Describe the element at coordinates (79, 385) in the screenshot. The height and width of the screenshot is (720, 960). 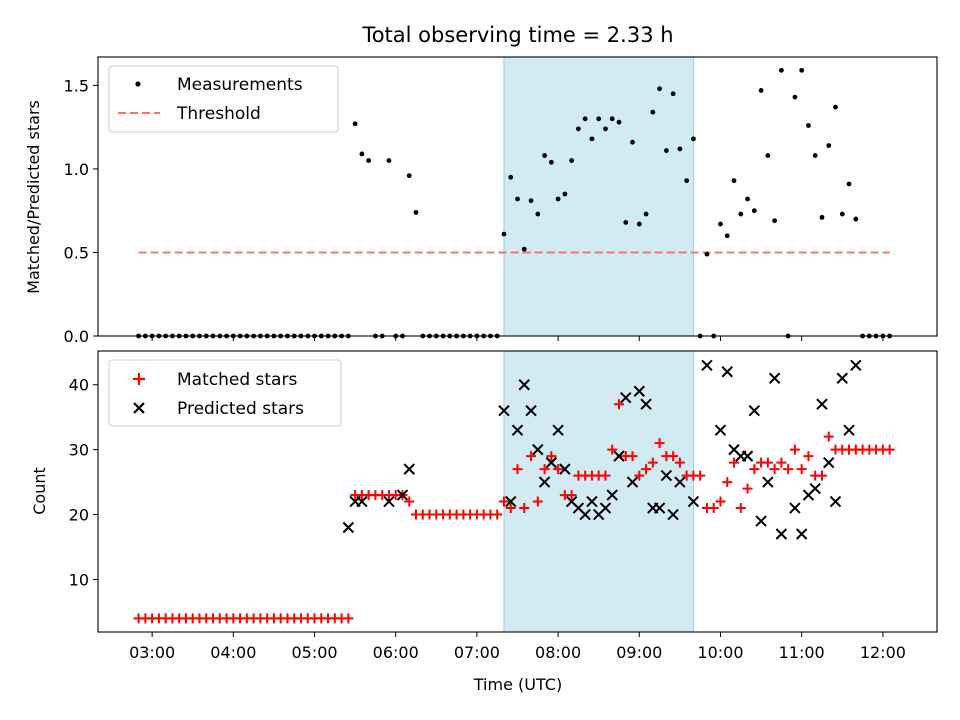
I see `y-tick-label: 40` at that location.